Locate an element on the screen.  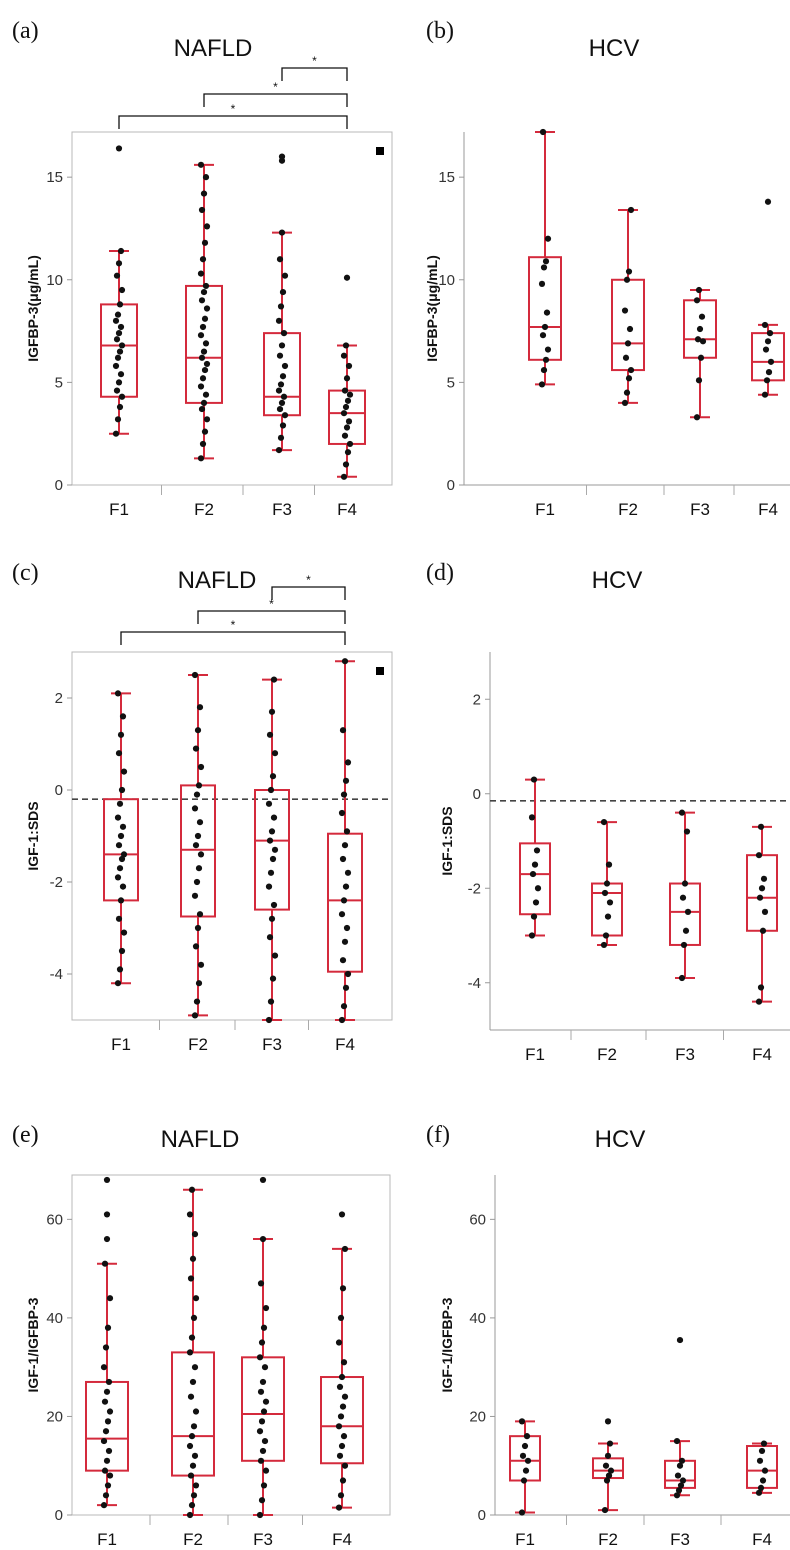
panel-2-x-category-label: F4 is located at coordinates (768, 509).